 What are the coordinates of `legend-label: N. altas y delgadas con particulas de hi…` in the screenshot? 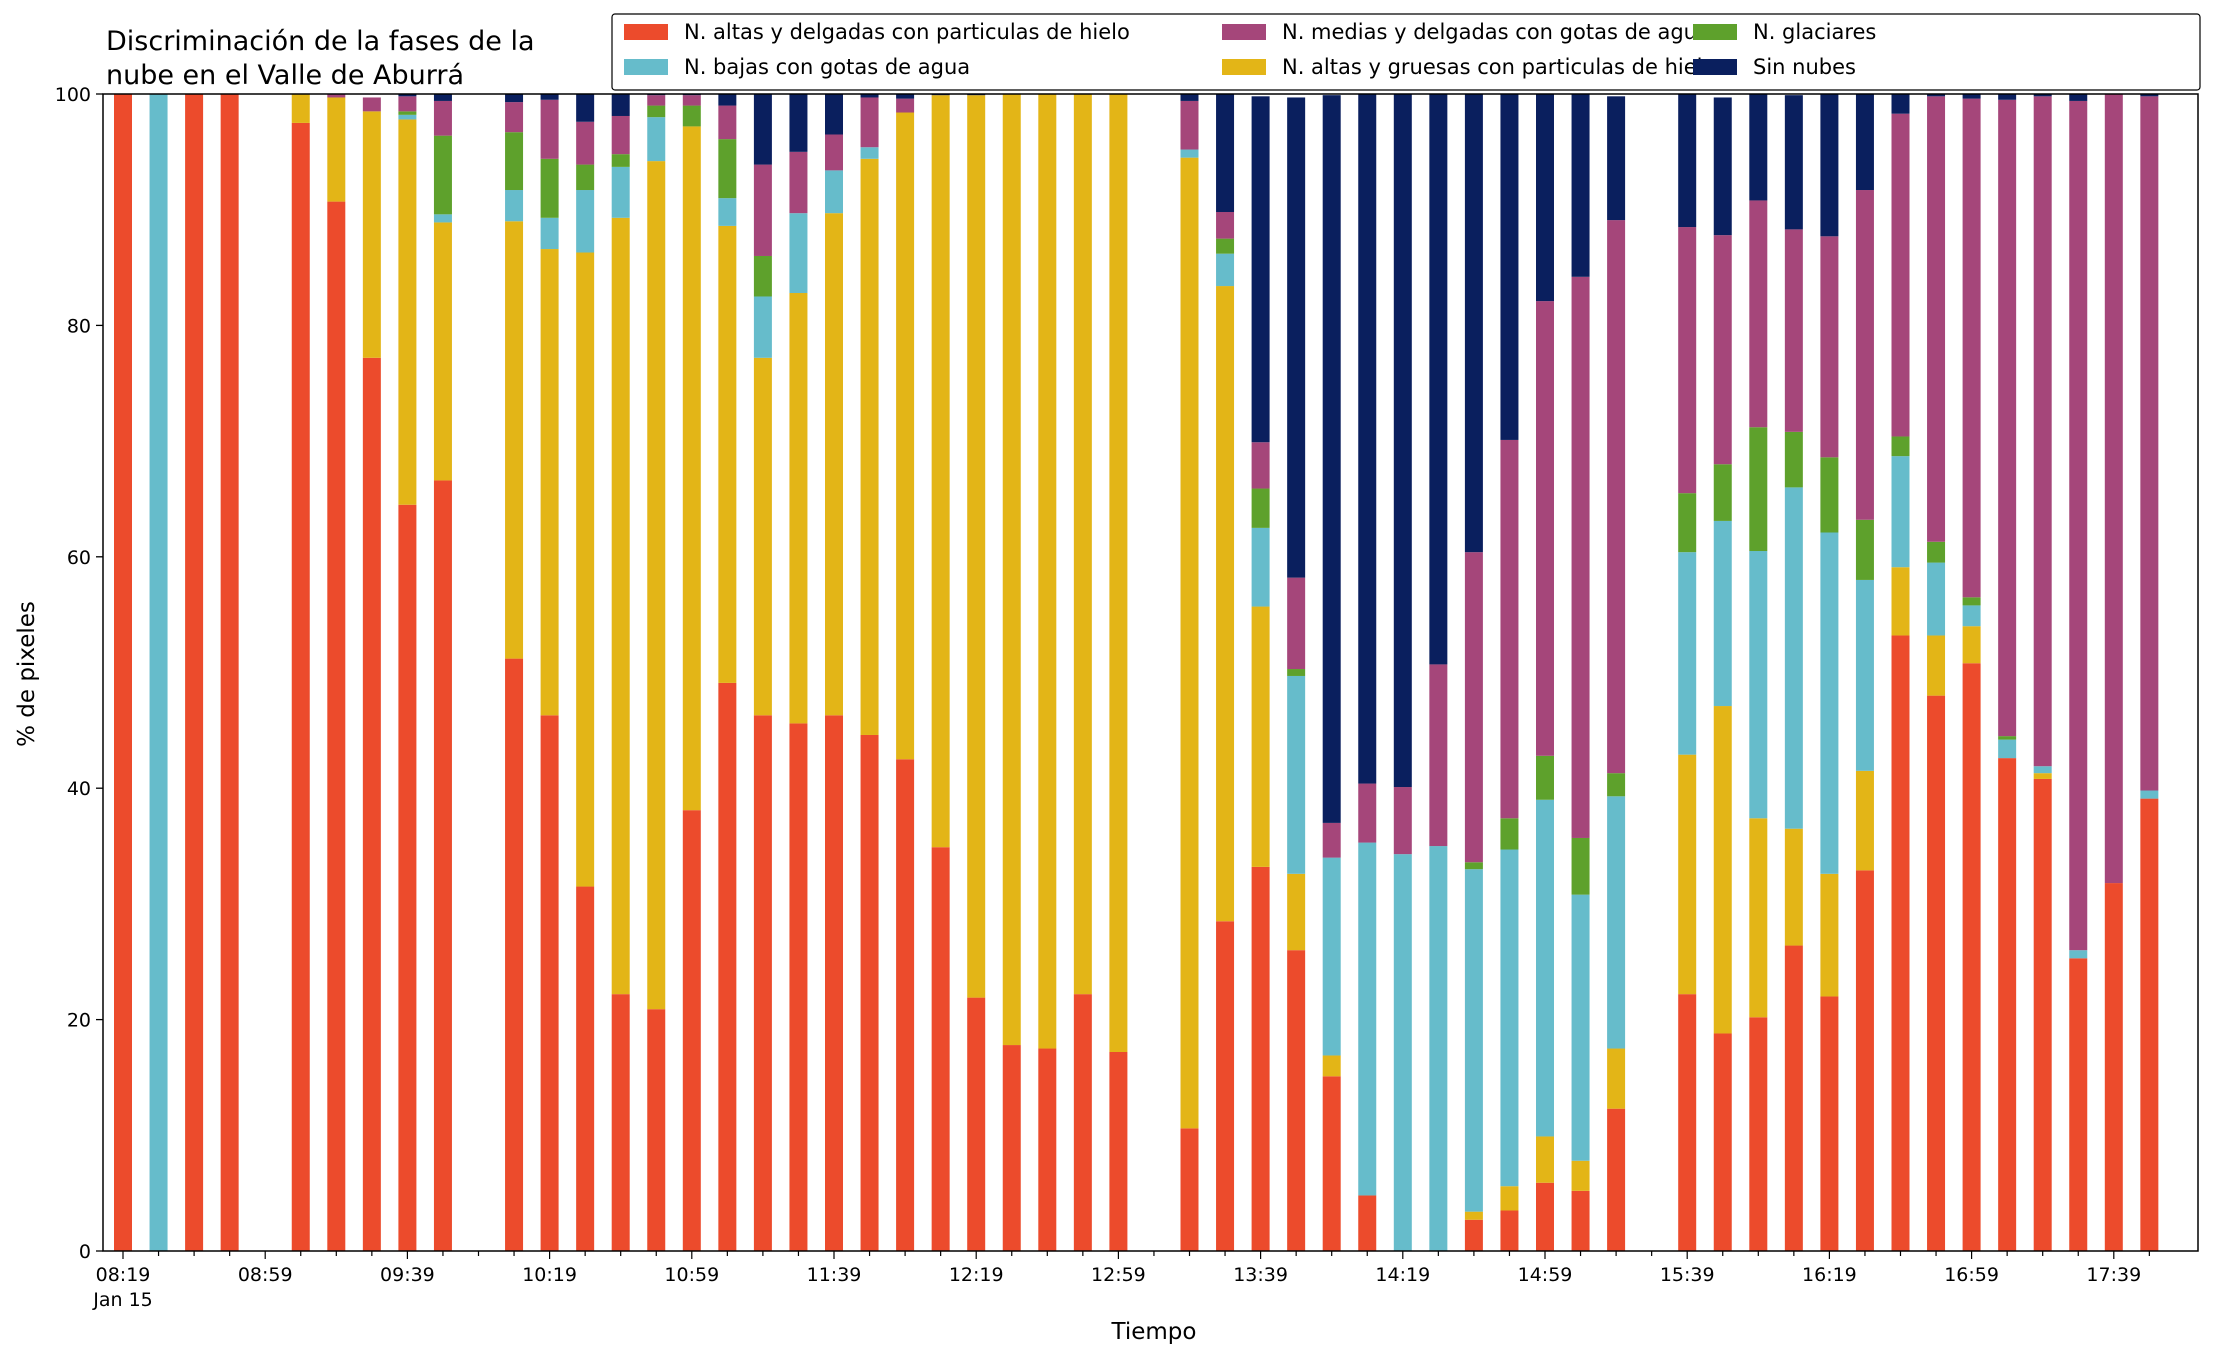 It's located at (907, 32).